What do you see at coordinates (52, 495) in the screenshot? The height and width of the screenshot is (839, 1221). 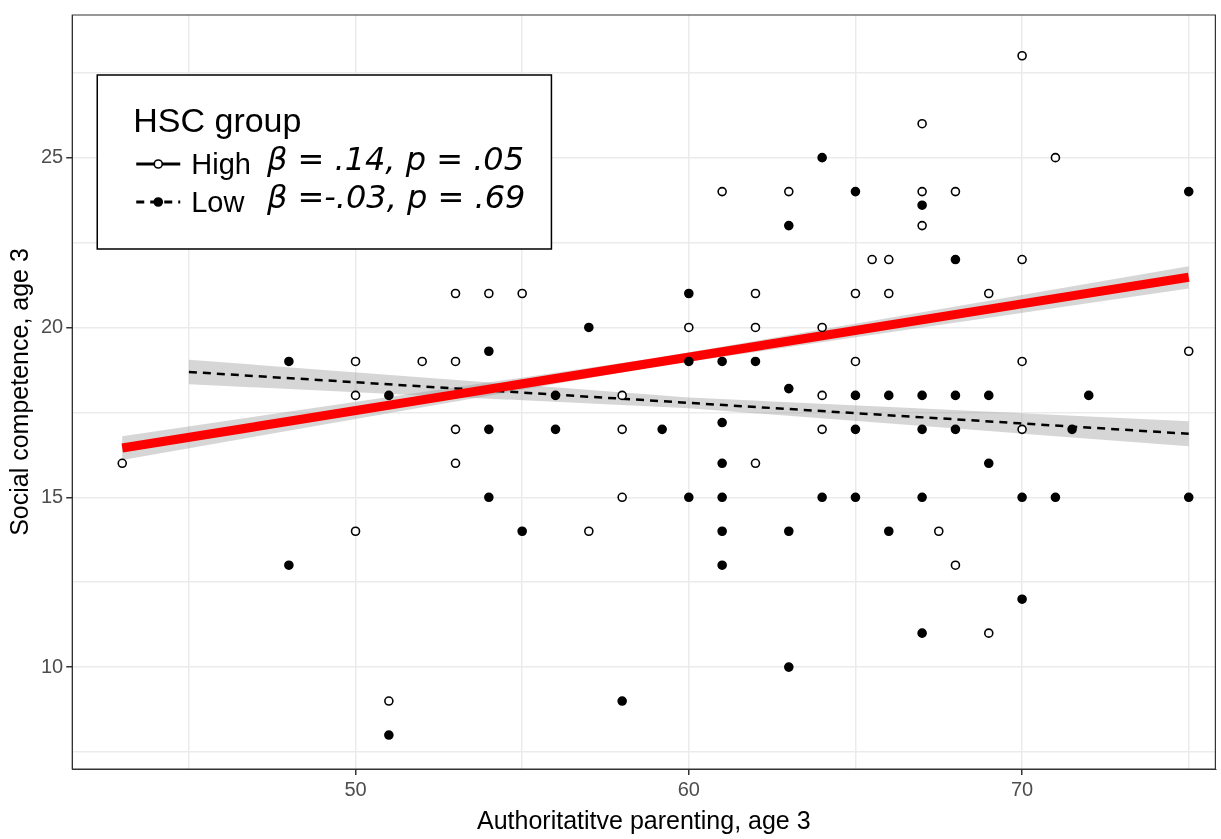 I see `y-tick-label: 15` at bounding box center [52, 495].